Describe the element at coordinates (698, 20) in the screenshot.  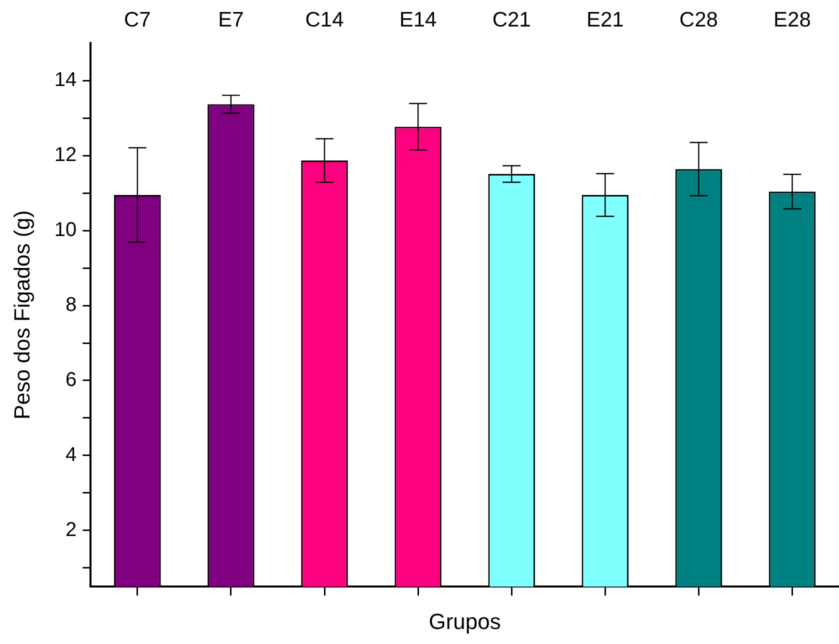
I see `x-tick-label: C28` at that location.